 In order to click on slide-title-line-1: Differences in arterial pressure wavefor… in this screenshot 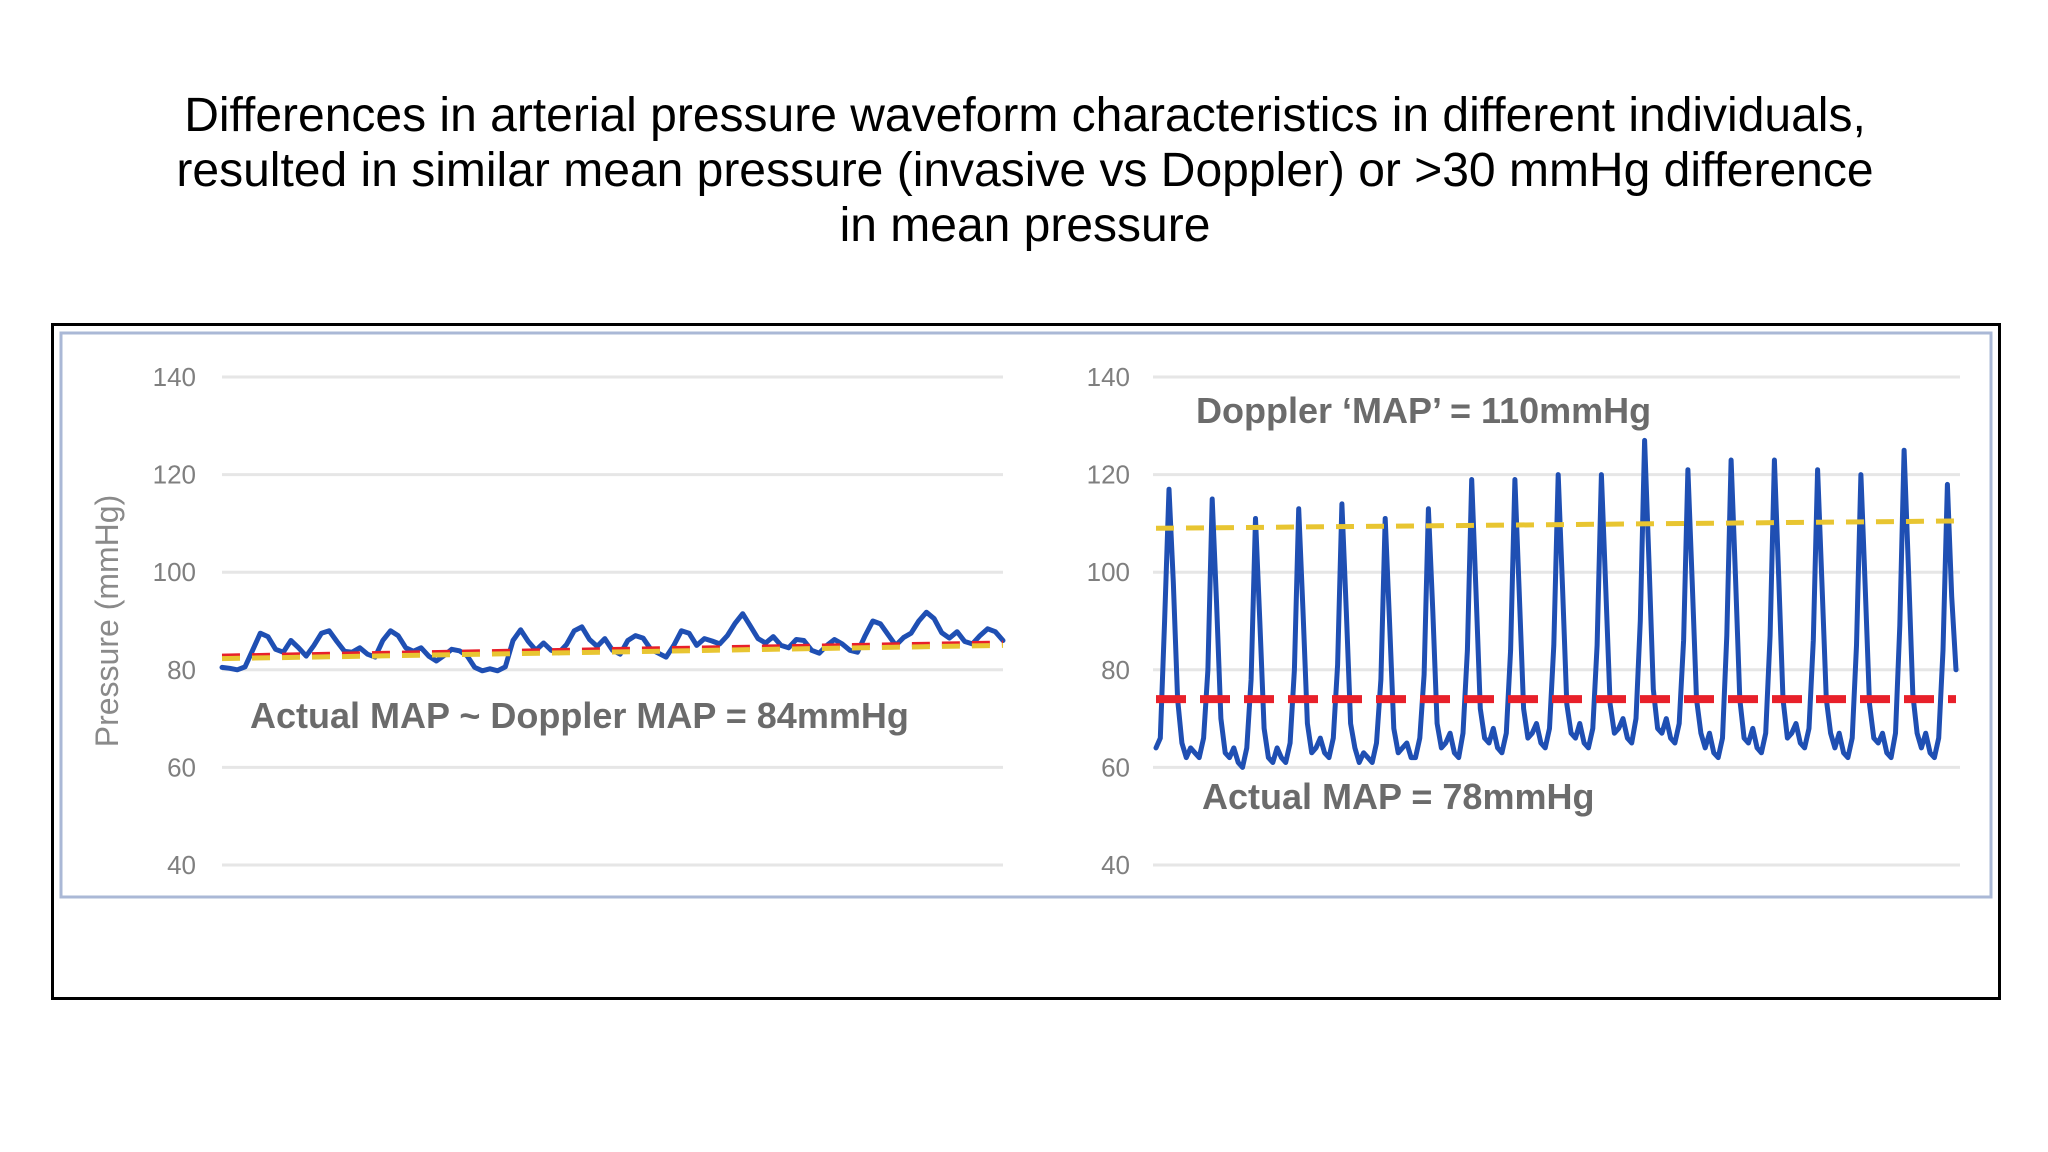, I will do `click(1025, 115)`.